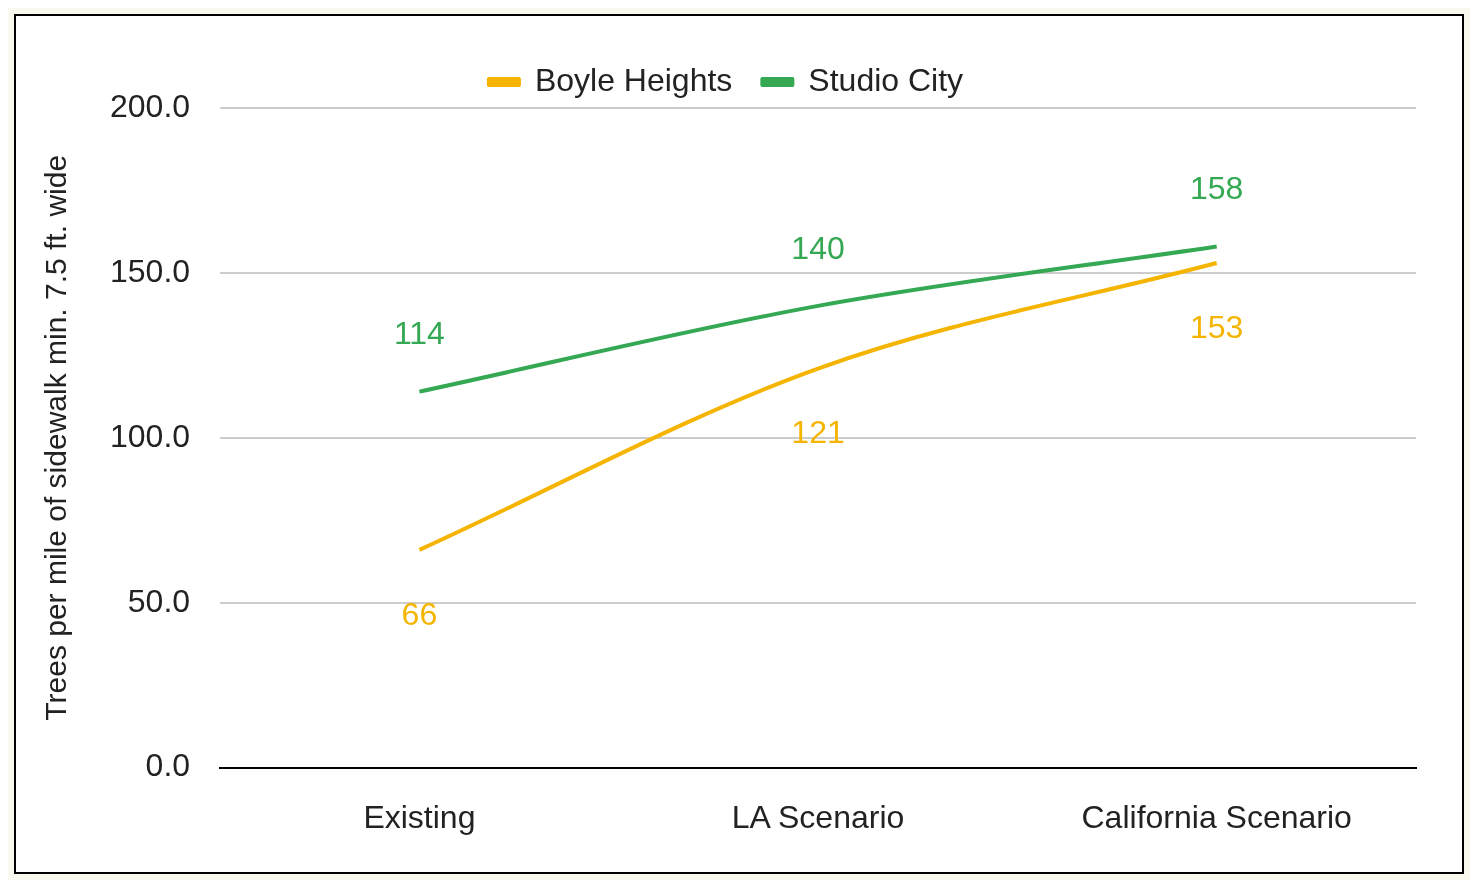 Image resolution: width=1473 pixels, height=891 pixels. I want to click on y-tick-label: 100.0, so click(150, 435).